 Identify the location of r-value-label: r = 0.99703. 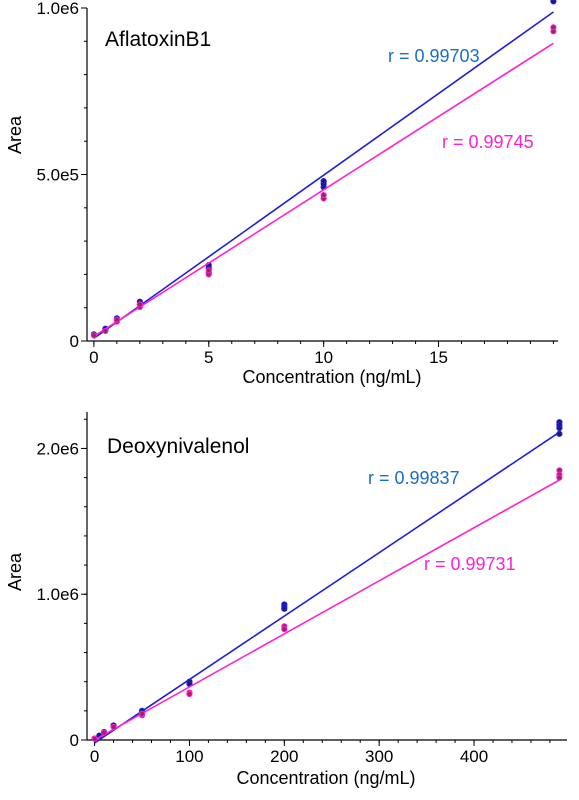
(434, 56).